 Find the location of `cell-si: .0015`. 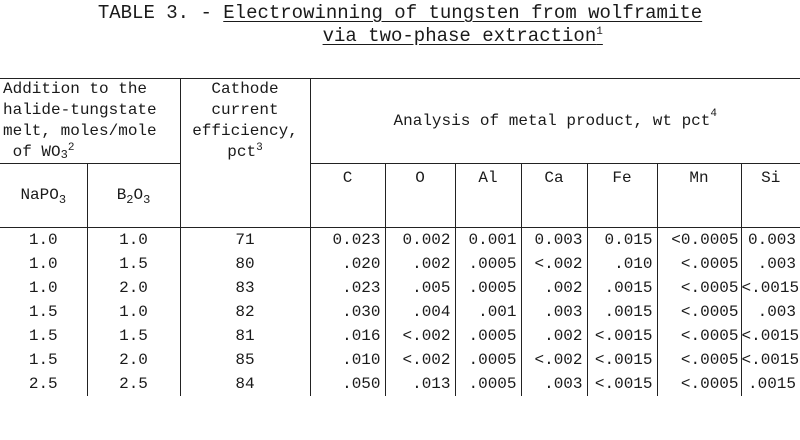

cell-si: .0015 is located at coordinates (771, 383).